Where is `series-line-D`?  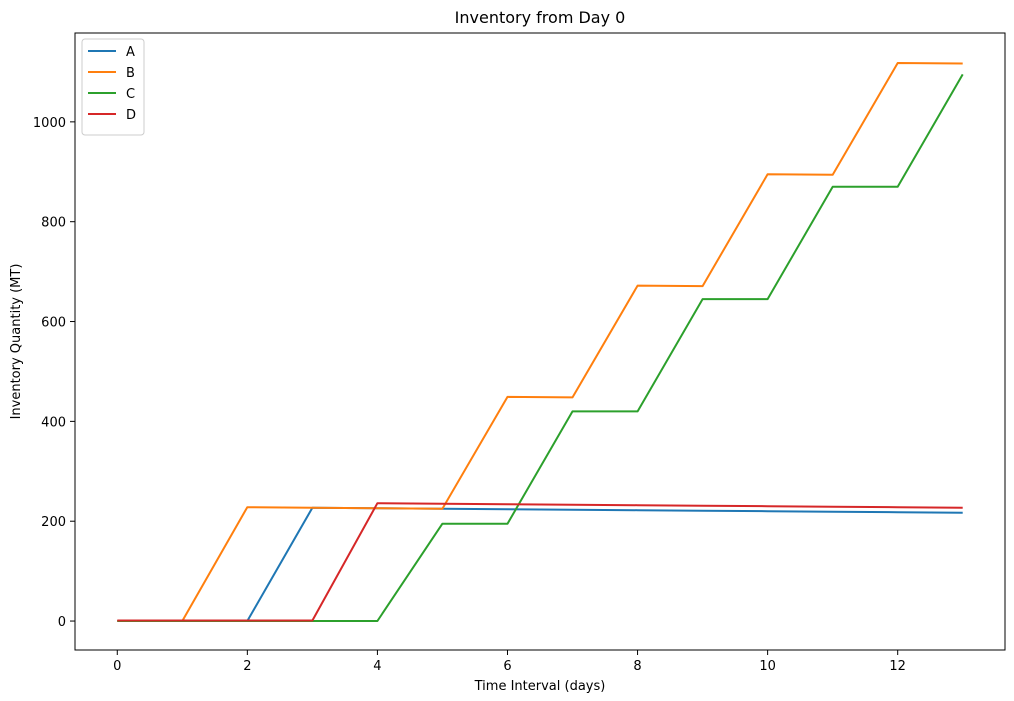 series-line-D is located at coordinates (540, 562).